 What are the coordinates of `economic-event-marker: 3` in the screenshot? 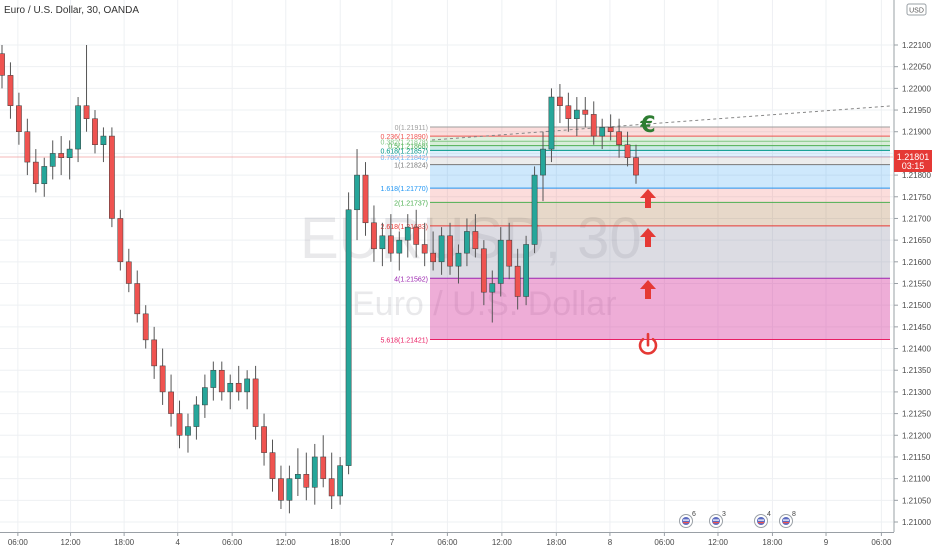 It's located at (718, 519).